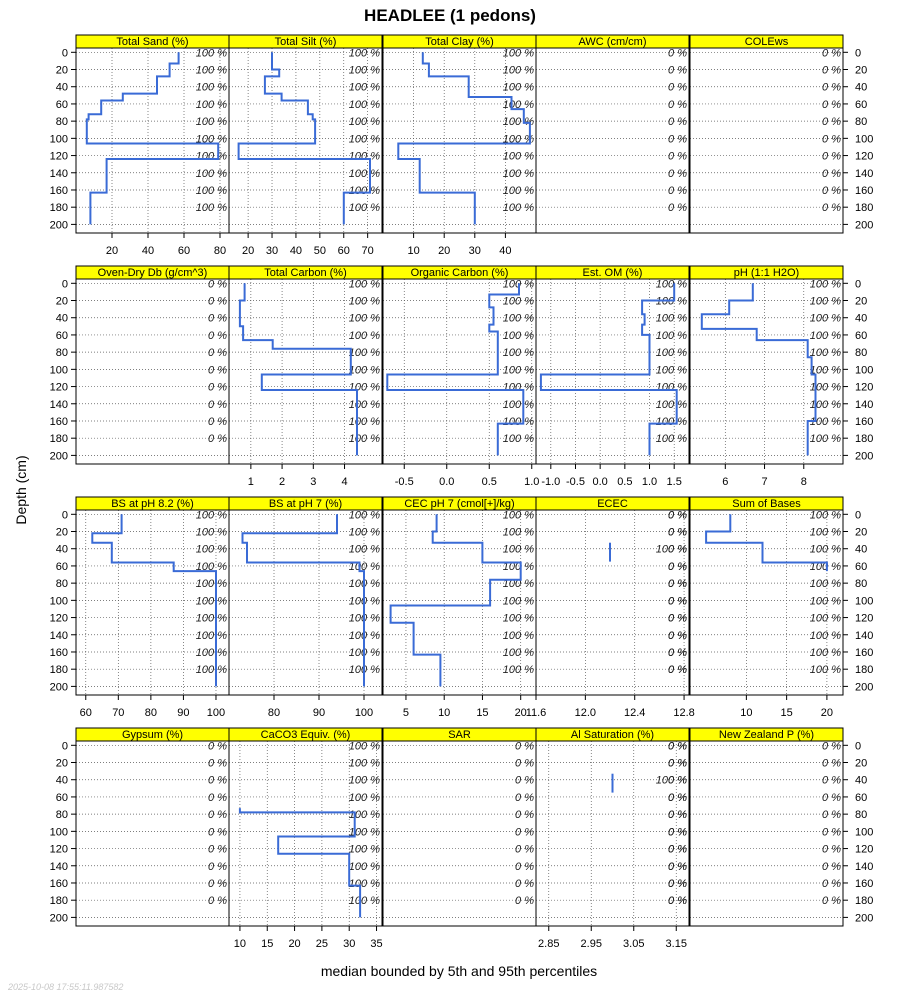 The width and height of the screenshot is (900, 1000). What do you see at coordinates (148, 251) in the screenshot?
I see `x-tick-label: 40` at bounding box center [148, 251].